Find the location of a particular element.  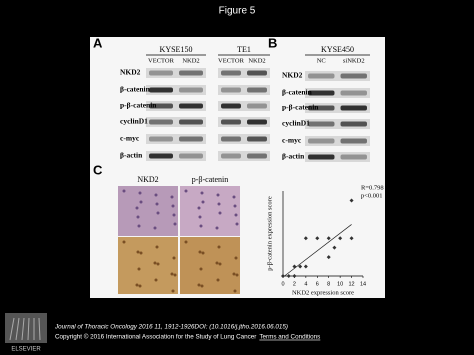

terms-link: Terms and Conditions is located at coordinates (289, 337).